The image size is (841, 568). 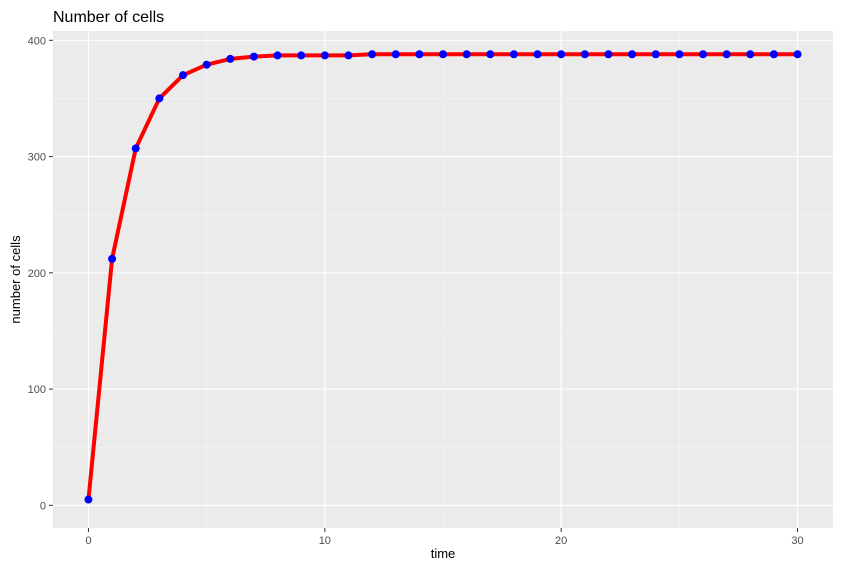 What do you see at coordinates (15, 279) in the screenshot?
I see `y-axis-title: number of cells` at bounding box center [15, 279].